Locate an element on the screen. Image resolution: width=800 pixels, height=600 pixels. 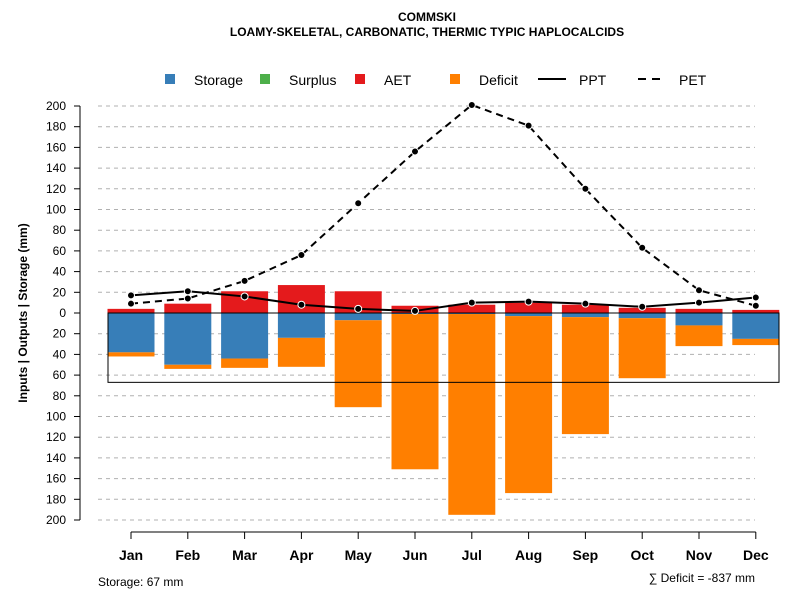
bar-deficit-jan is located at coordinates (131, 354).